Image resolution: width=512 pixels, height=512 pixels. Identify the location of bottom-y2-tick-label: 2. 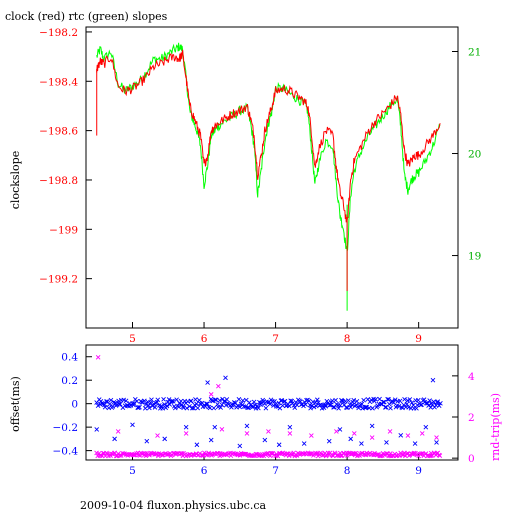
(471, 418).